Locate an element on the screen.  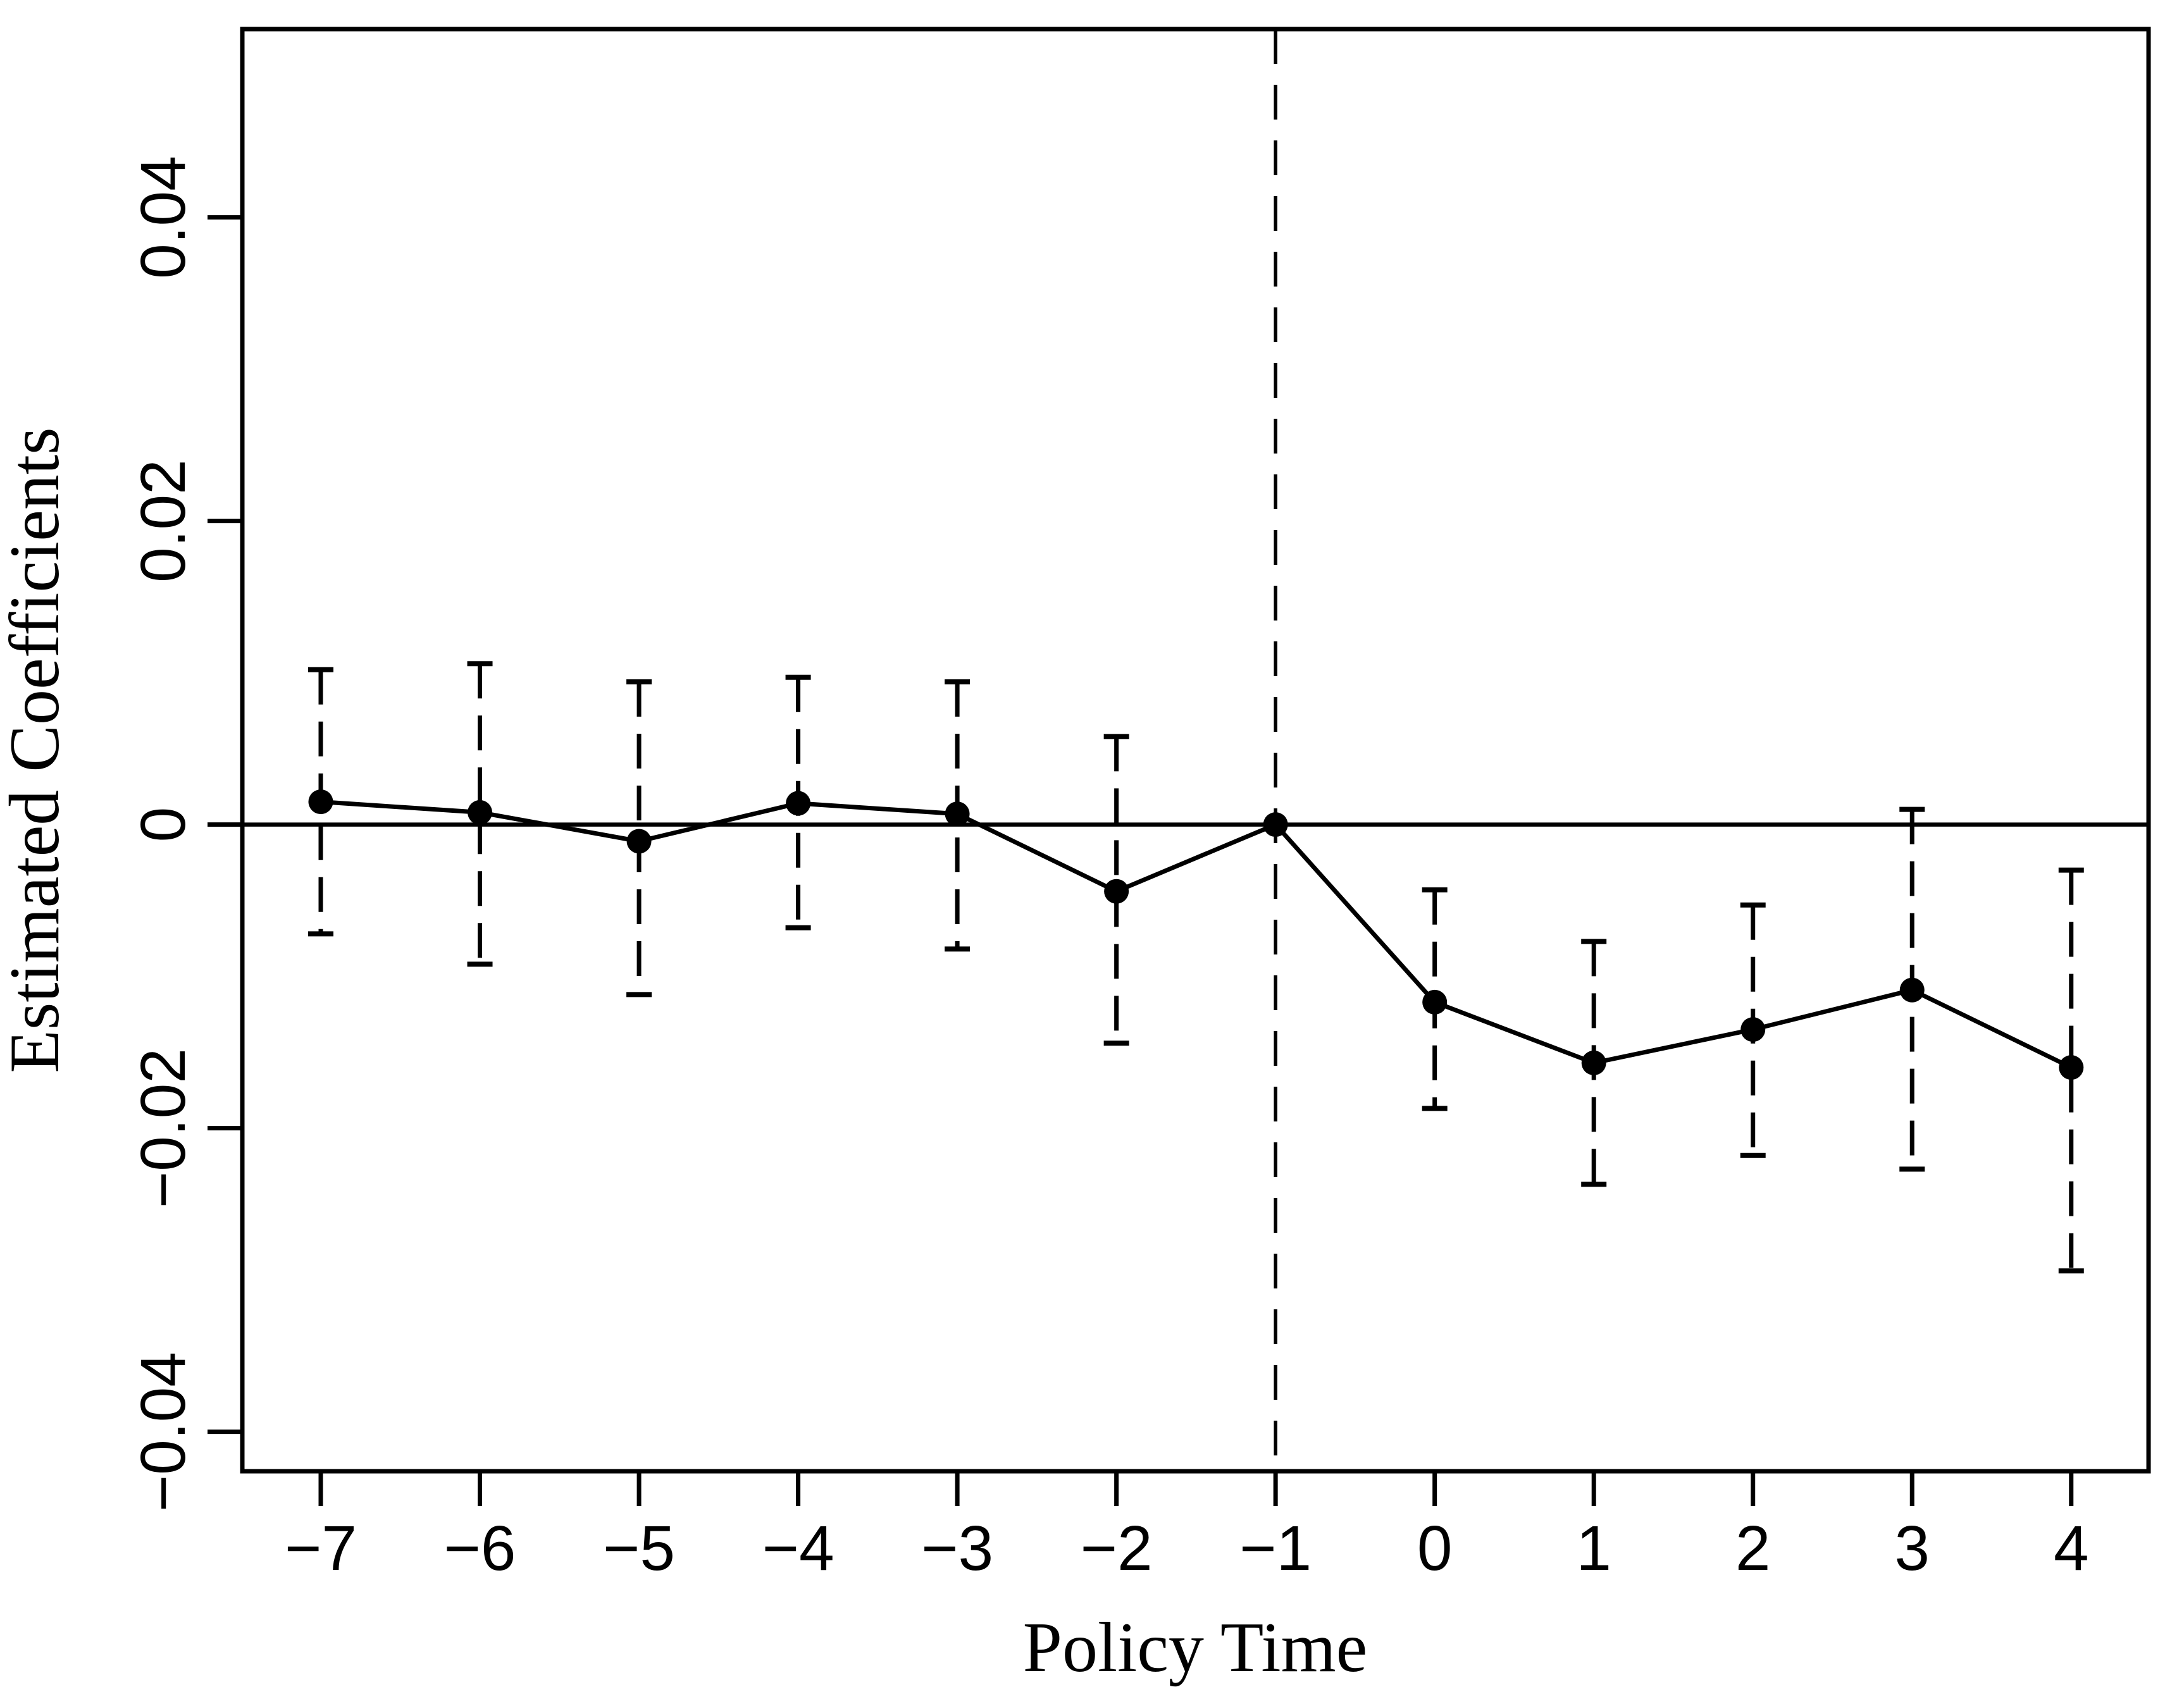
y-tick-label: 0.02 is located at coordinates (163, 521).